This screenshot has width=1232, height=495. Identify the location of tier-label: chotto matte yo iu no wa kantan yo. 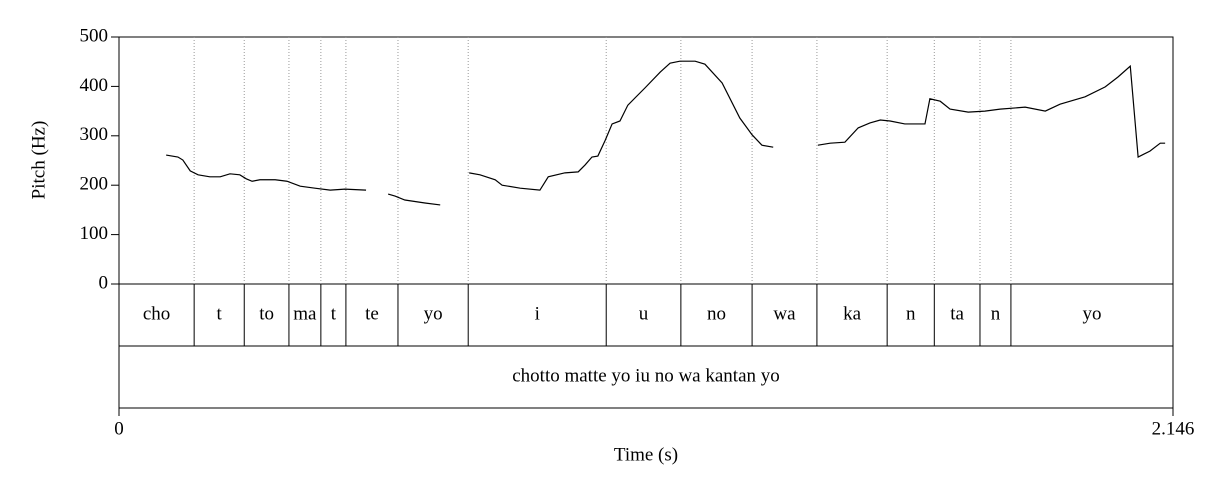
(646, 375).